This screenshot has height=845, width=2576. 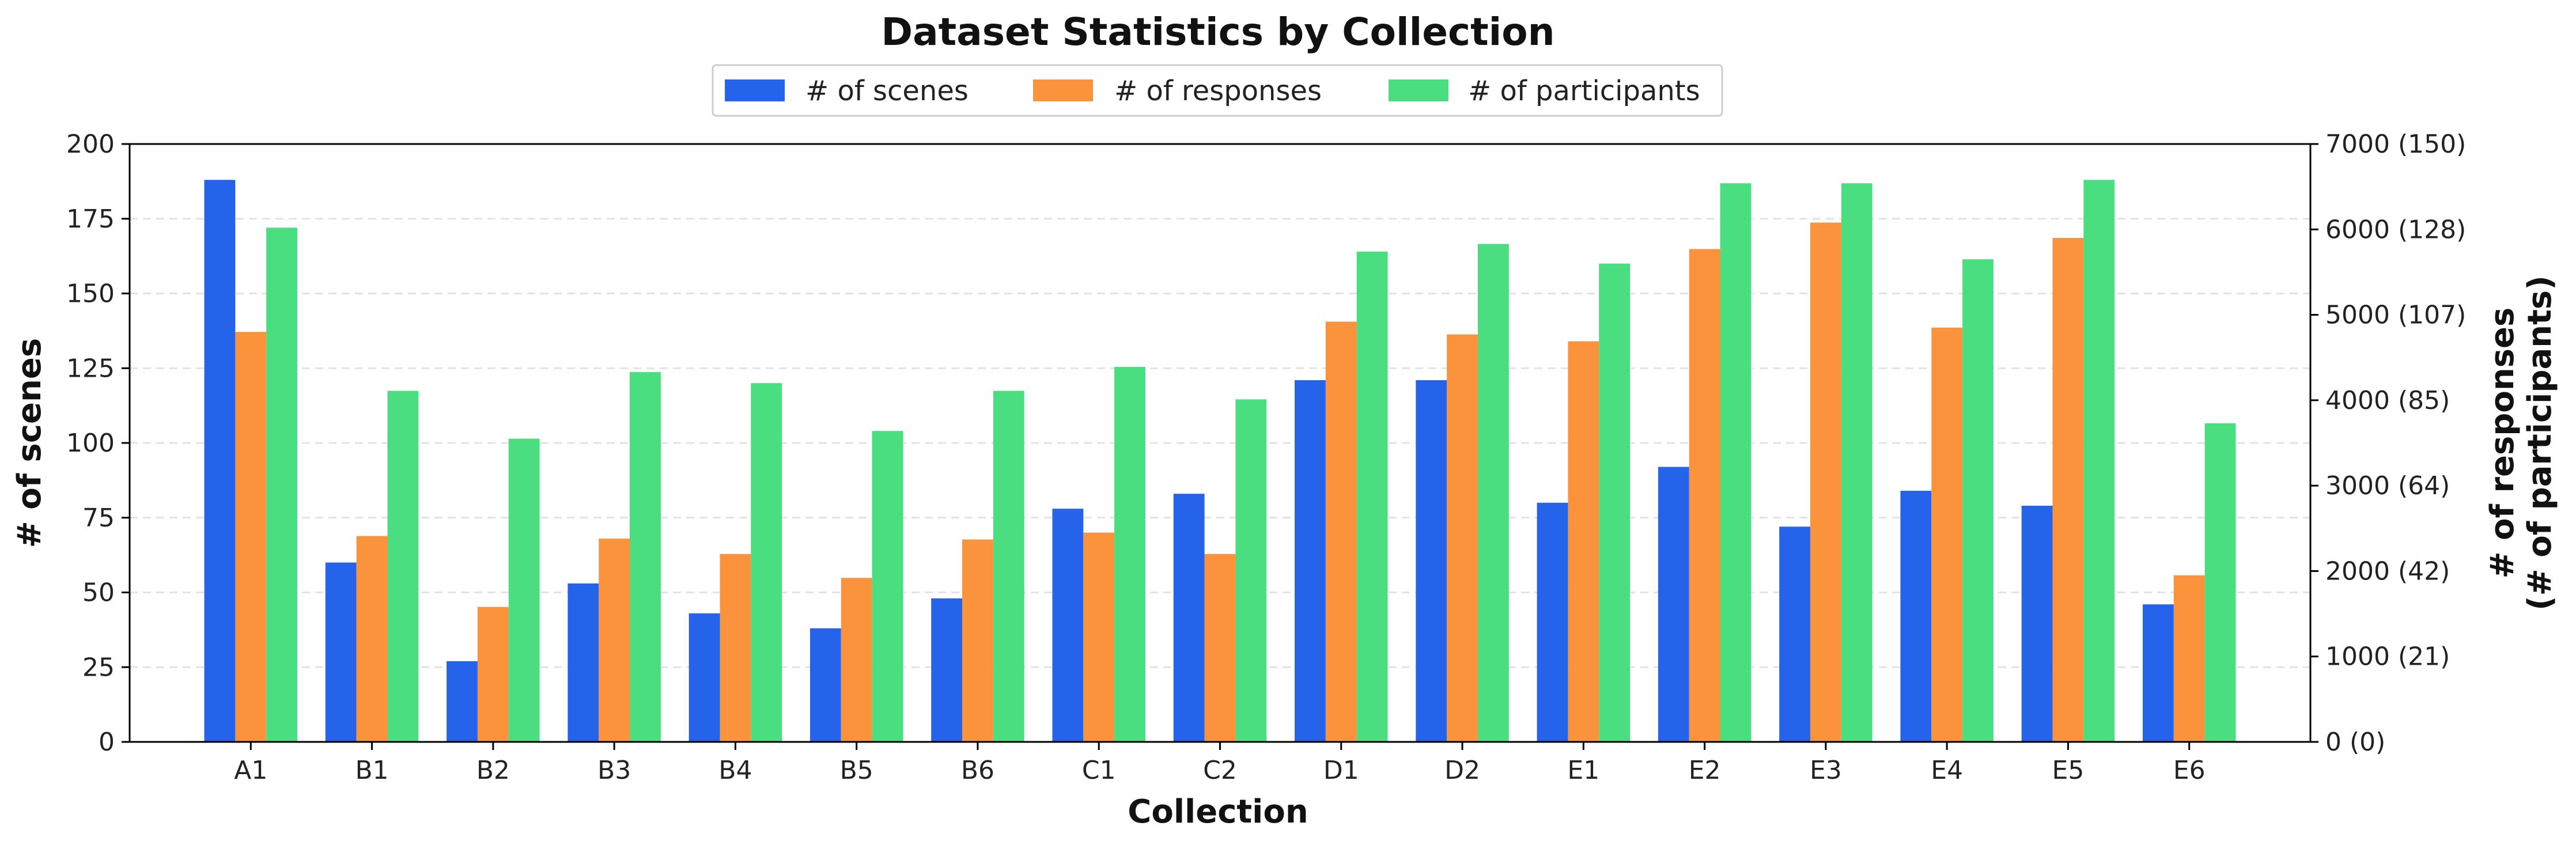 I want to click on bar-b1-s1, so click(x=372, y=639).